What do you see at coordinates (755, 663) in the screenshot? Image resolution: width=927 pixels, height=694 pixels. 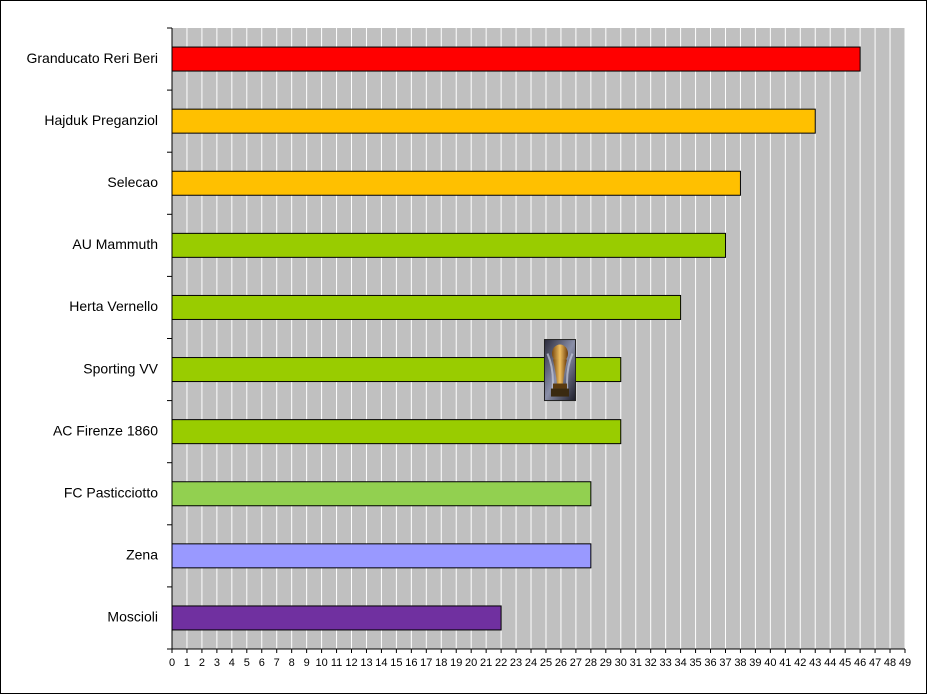 I see `x-tick-label: 39` at bounding box center [755, 663].